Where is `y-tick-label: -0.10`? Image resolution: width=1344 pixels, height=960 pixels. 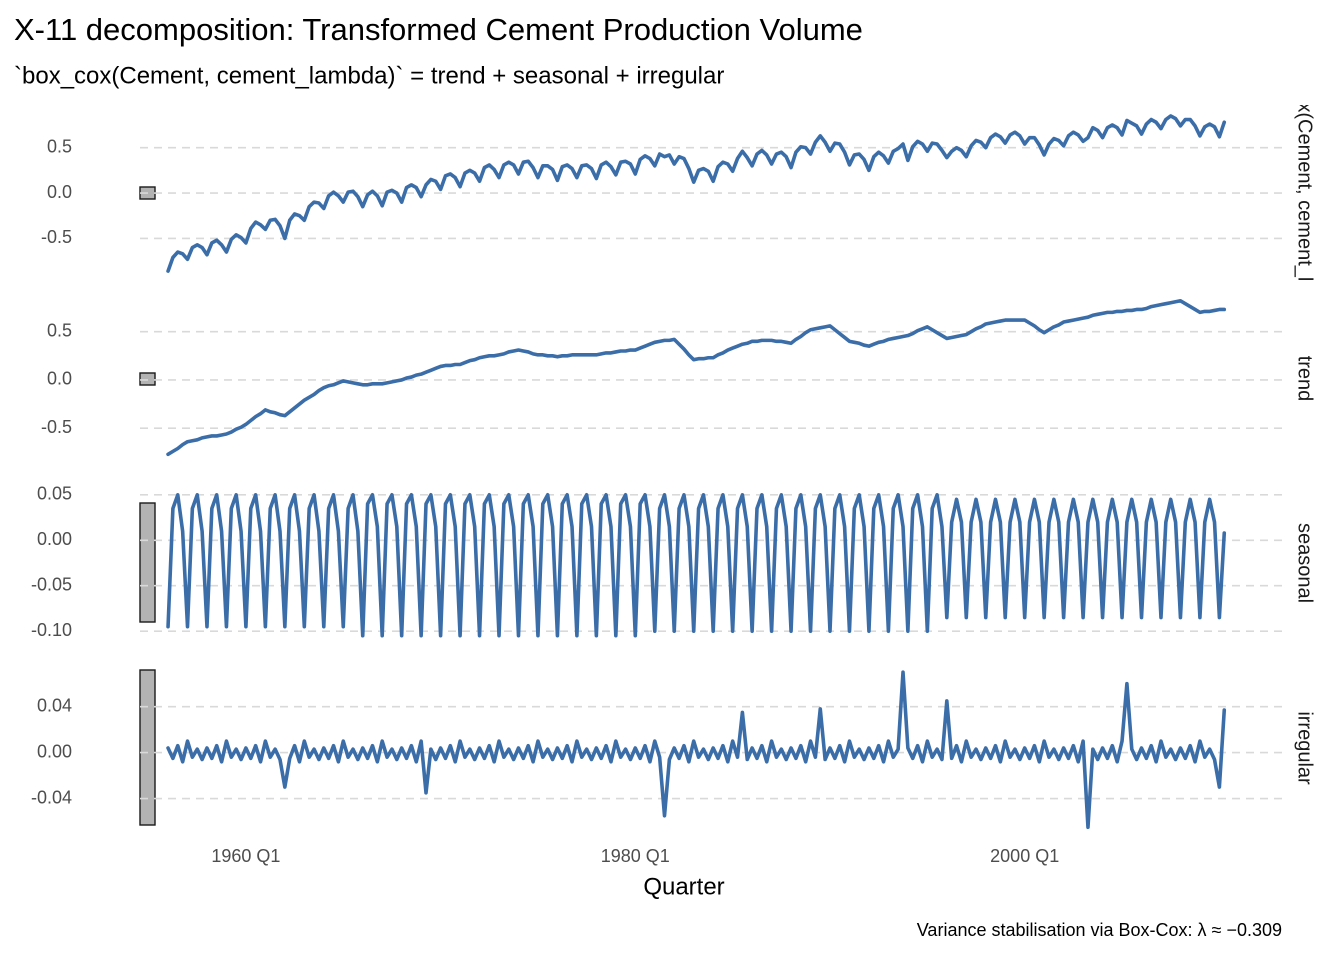
y-tick-label: -0.10 is located at coordinates (51, 630).